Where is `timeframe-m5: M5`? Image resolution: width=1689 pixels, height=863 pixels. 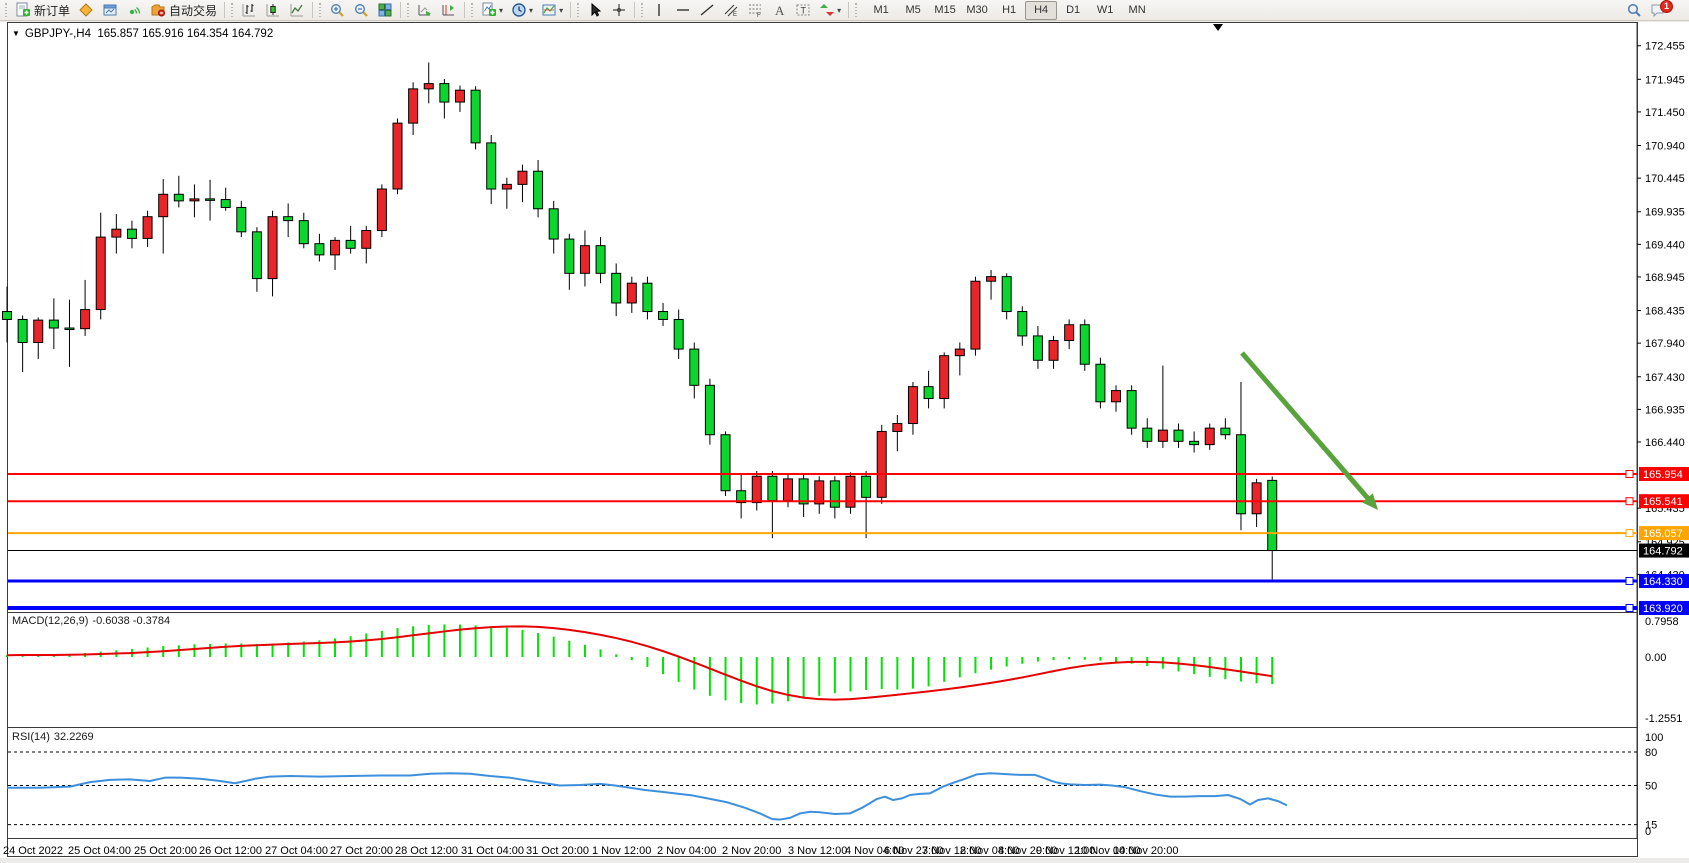
timeframe-m5: M5 is located at coordinates (913, 10).